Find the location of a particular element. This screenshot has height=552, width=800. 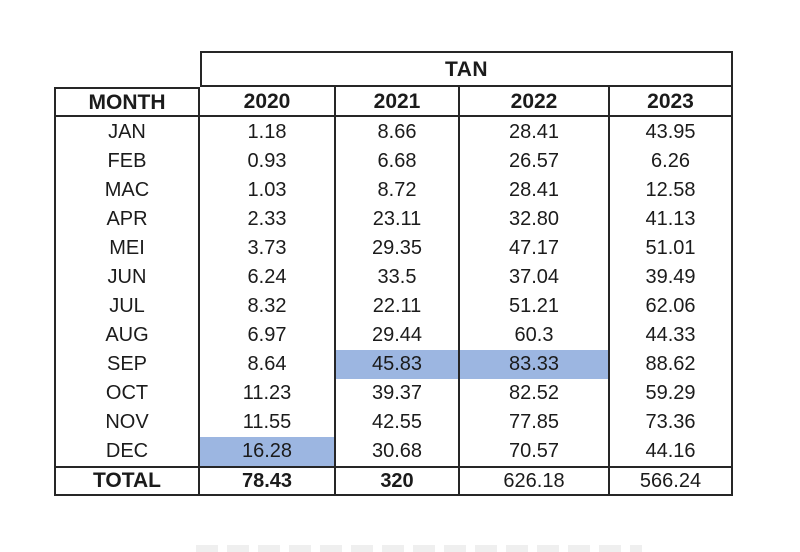

cell-dec-2021: 30.68 is located at coordinates (398, 451).